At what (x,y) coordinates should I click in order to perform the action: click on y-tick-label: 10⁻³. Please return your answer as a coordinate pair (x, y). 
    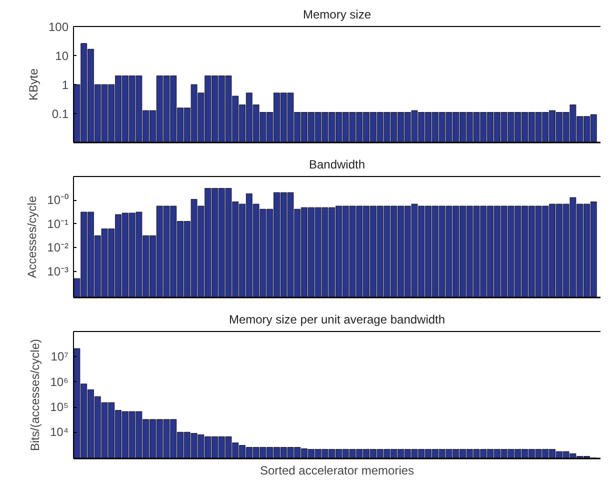
    Looking at the image, I should click on (58, 271).